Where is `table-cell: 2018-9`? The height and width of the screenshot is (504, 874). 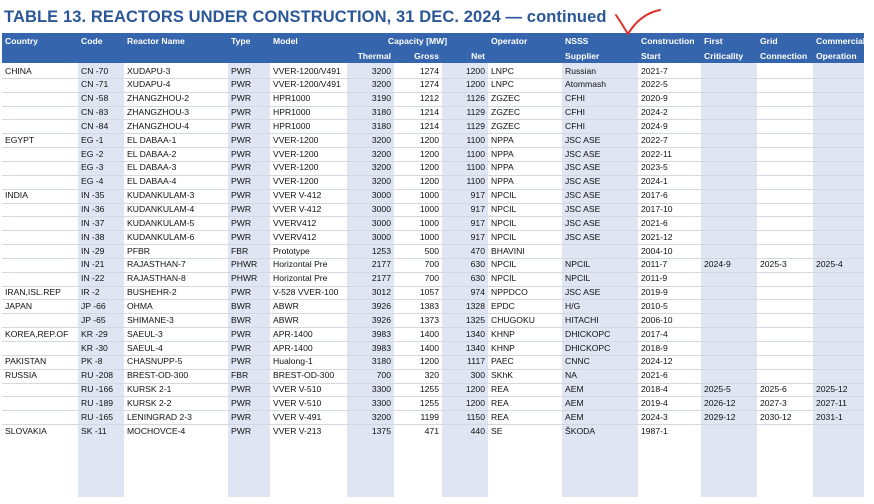
table-cell: 2018-9 is located at coordinates (654, 347).